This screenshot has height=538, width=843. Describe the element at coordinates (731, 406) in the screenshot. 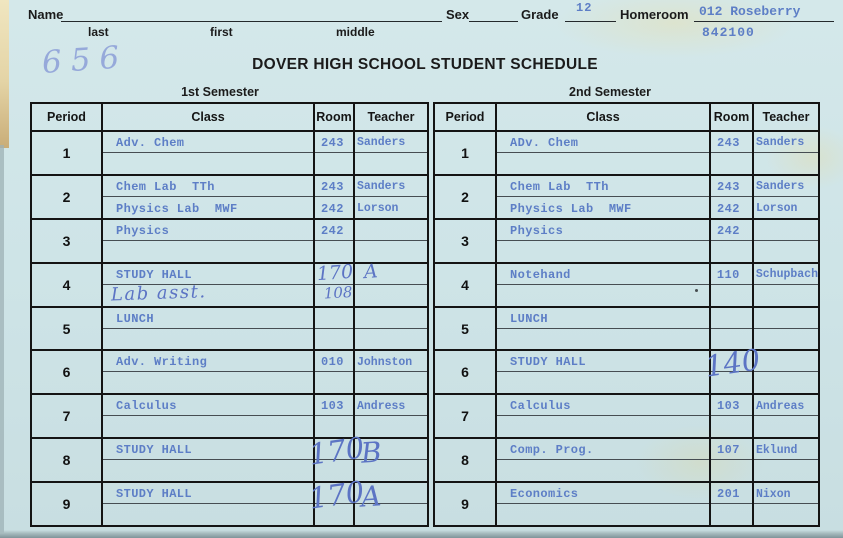

I see `room-entry-line: 103` at that location.